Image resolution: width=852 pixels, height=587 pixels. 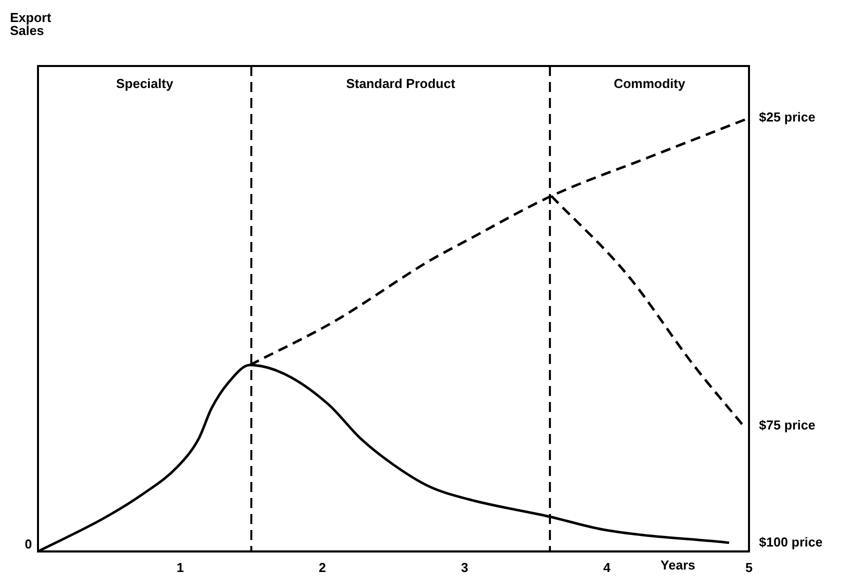 I want to click on x-axis-title: Years, so click(x=678, y=564).